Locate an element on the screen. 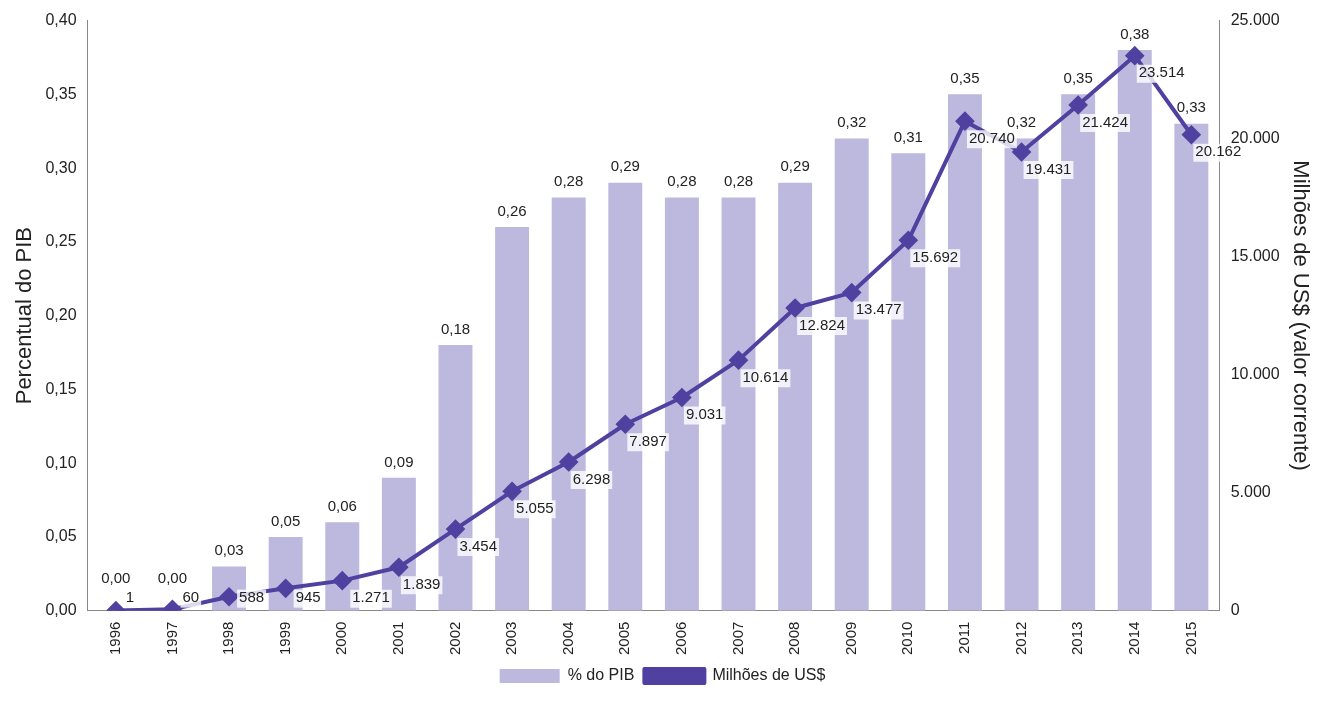  data-label: 12.824 is located at coordinates (822, 324).